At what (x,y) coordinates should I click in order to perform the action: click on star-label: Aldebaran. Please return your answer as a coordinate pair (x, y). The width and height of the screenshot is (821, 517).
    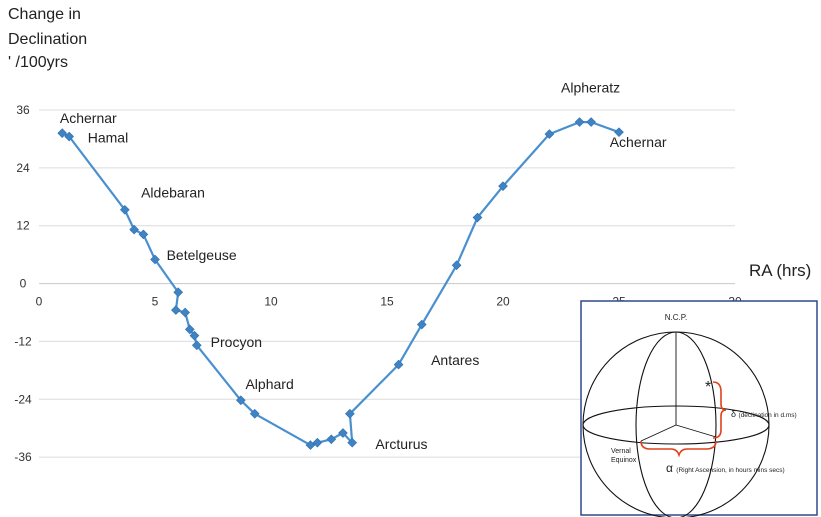
    Looking at the image, I should click on (173, 192).